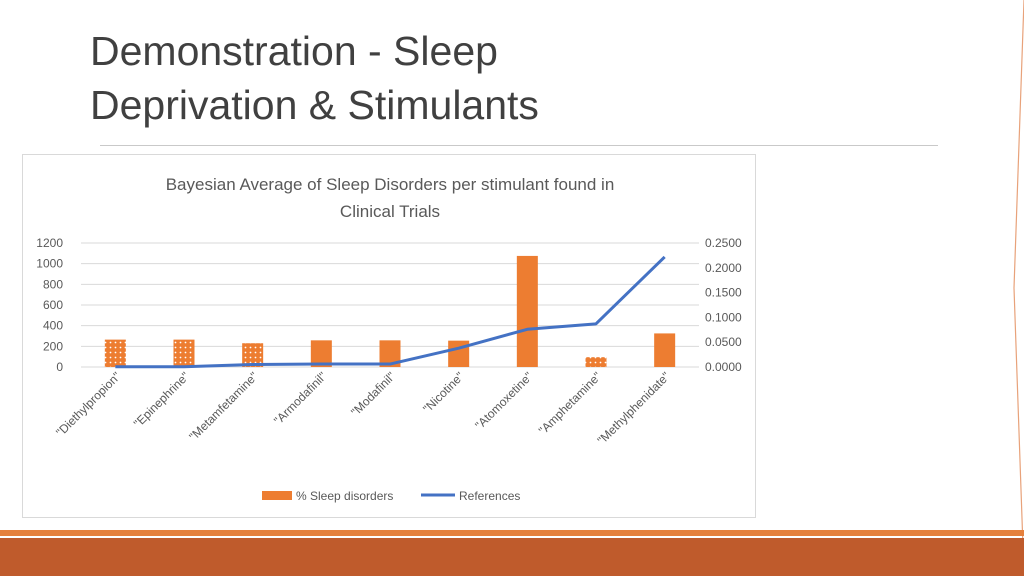  I want to click on right-tick-label: 0.0500, so click(723, 342).